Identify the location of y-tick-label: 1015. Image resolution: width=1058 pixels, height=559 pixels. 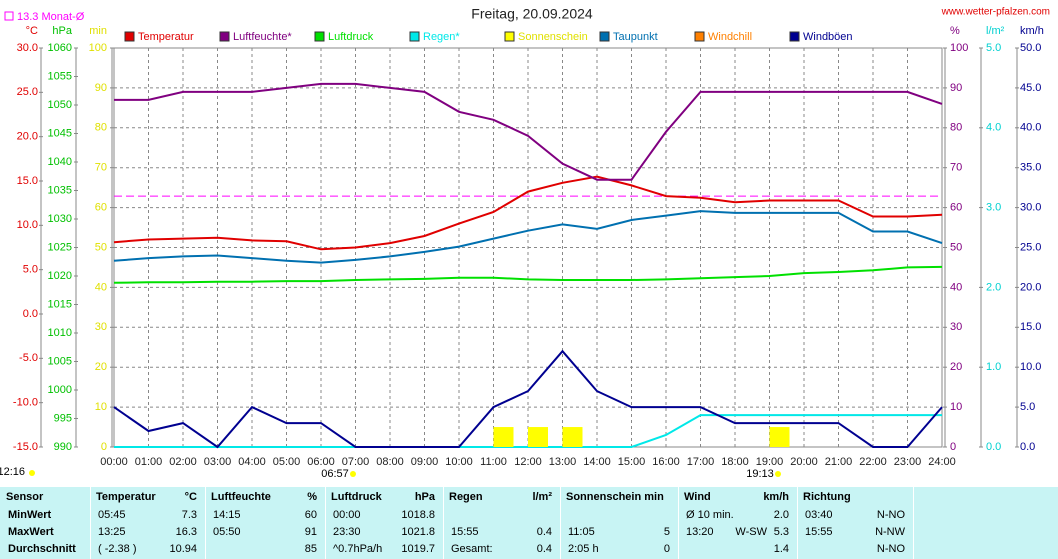
(60, 304).